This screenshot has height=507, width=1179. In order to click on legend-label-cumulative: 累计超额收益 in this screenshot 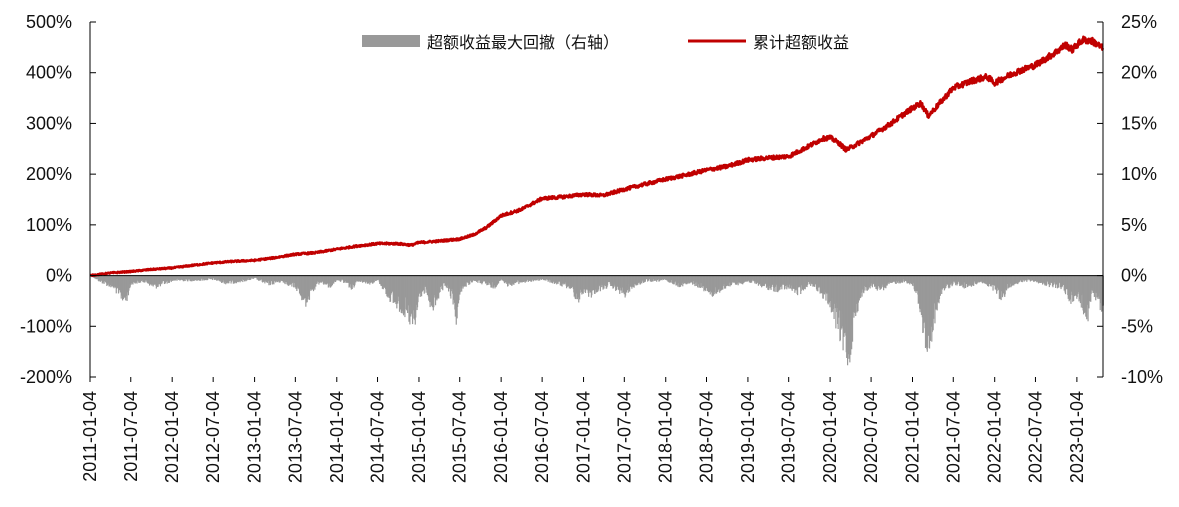, I will do `click(801, 42)`.